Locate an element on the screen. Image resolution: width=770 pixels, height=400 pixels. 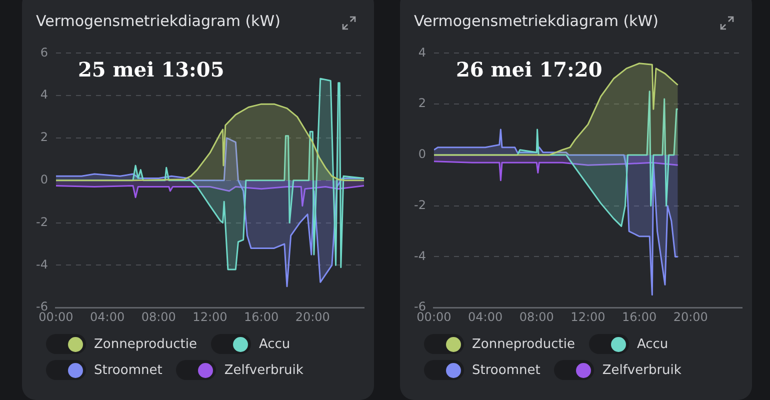
annotation: 26 mei 17:20 is located at coordinates (529, 69).